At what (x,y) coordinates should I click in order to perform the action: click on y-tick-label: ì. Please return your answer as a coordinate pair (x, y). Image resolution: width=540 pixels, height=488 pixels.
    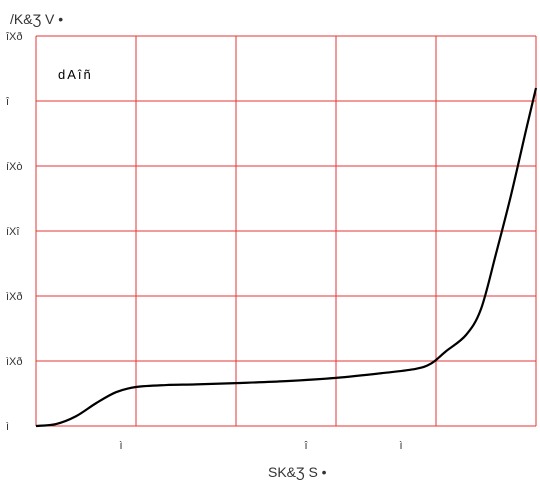
    Looking at the image, I should click on (7, 427).